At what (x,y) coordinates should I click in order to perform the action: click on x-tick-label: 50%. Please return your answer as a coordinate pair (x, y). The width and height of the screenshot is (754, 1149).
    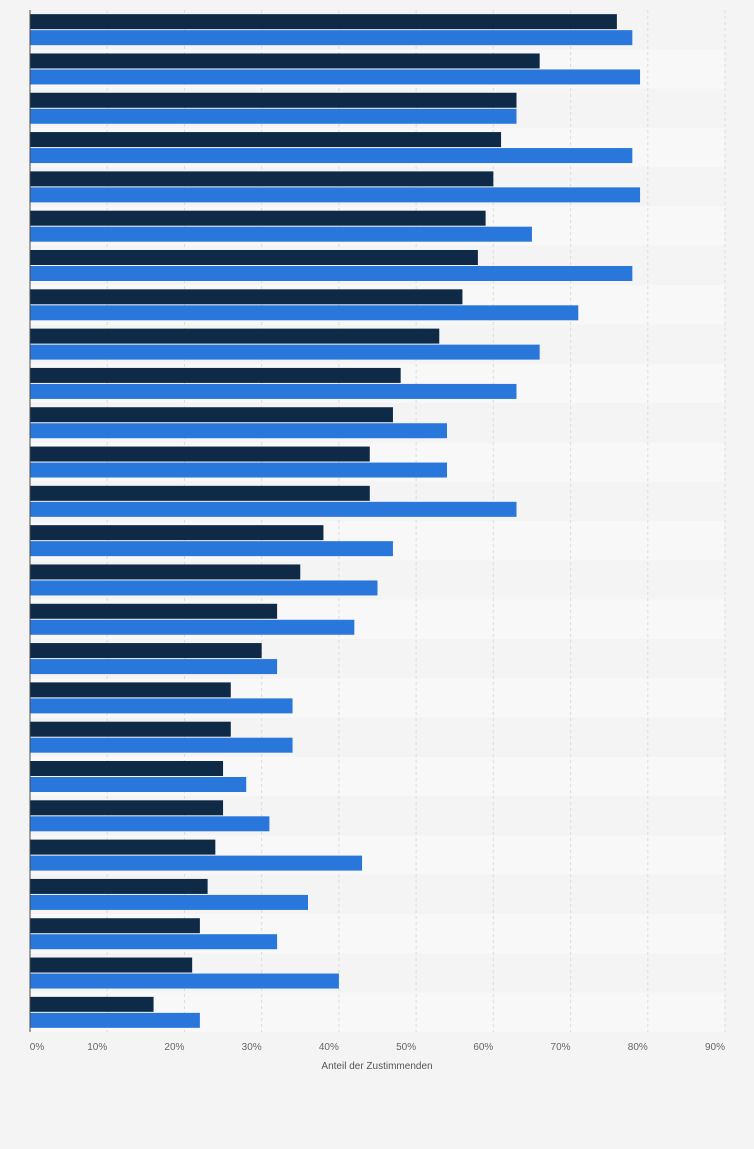
    Looking at the image, I should click on (406, 1047).